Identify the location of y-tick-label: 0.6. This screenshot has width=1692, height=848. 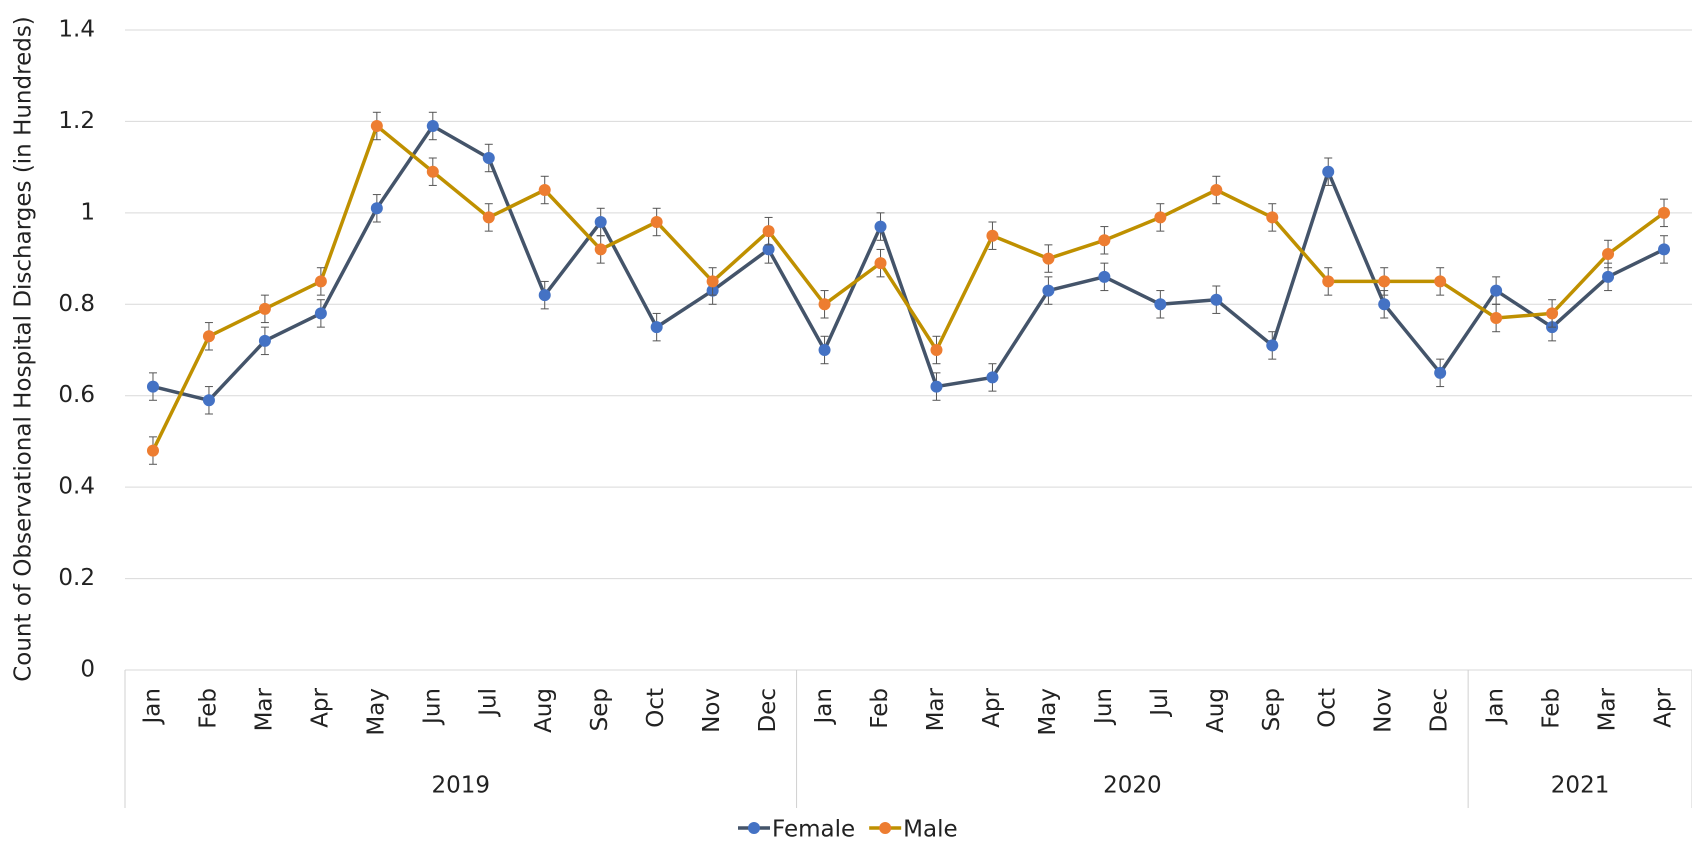
(76, 395).